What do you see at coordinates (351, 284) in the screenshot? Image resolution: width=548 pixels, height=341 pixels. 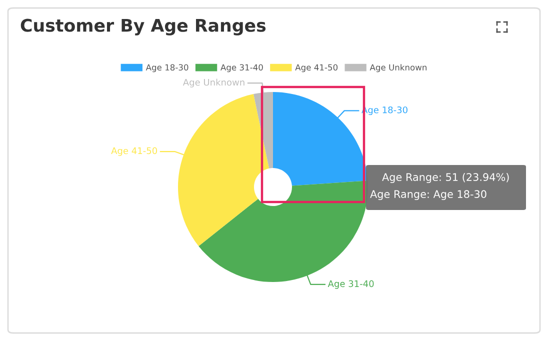 I see `slice-label: Age 31-40` at bounding box center [351, 284].